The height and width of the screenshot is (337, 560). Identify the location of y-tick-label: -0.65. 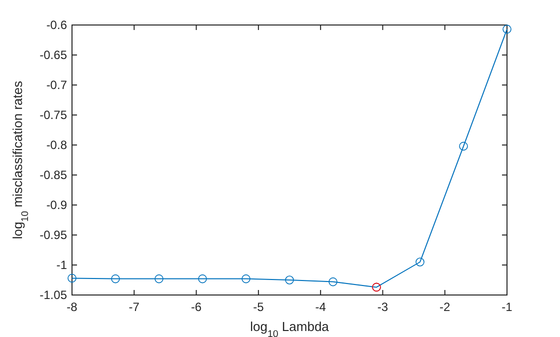
(54, 55).